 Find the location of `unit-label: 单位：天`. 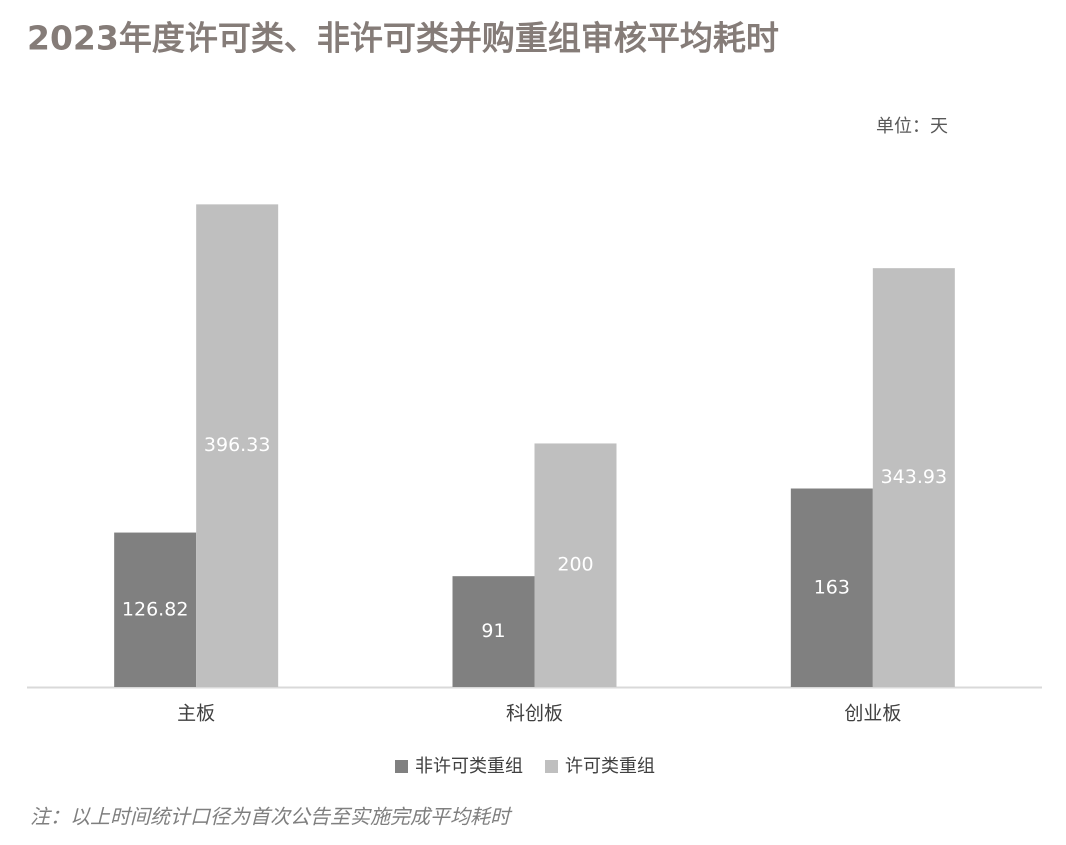

unit-label: 单位：天 is located at coordinates (912, 126).